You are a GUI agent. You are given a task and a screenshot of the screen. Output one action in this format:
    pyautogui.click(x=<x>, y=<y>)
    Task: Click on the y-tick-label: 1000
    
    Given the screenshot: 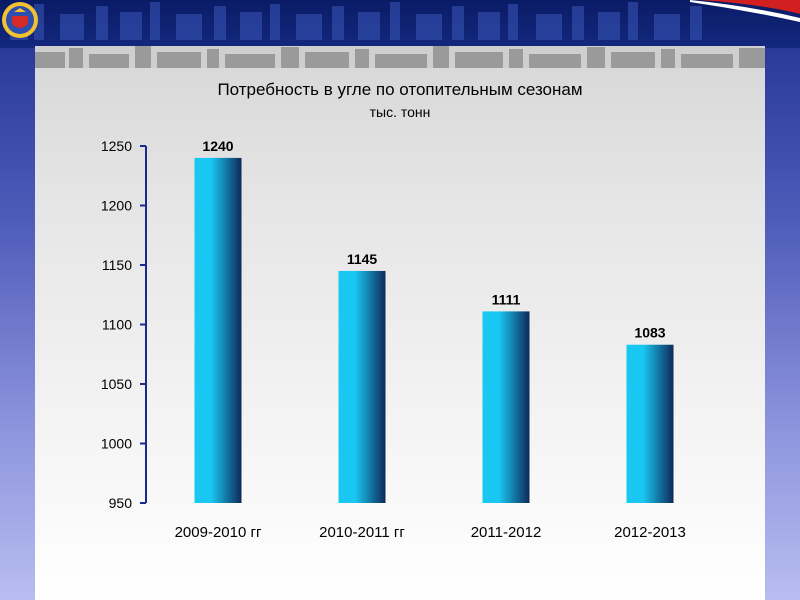 What is the action you would take?
    pyautogui.click(x=116, y=444)
    